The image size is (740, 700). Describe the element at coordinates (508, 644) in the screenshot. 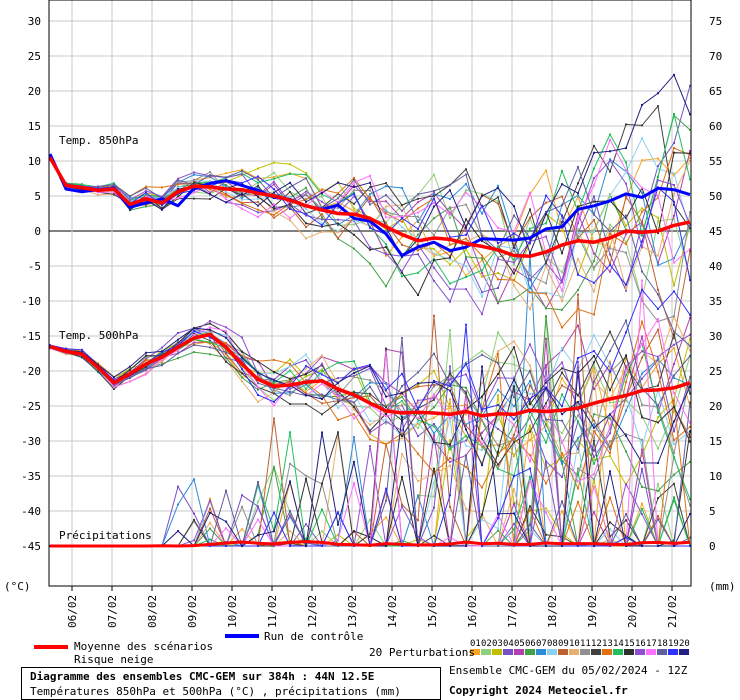

I see `perturbation-number: 04` at that location.